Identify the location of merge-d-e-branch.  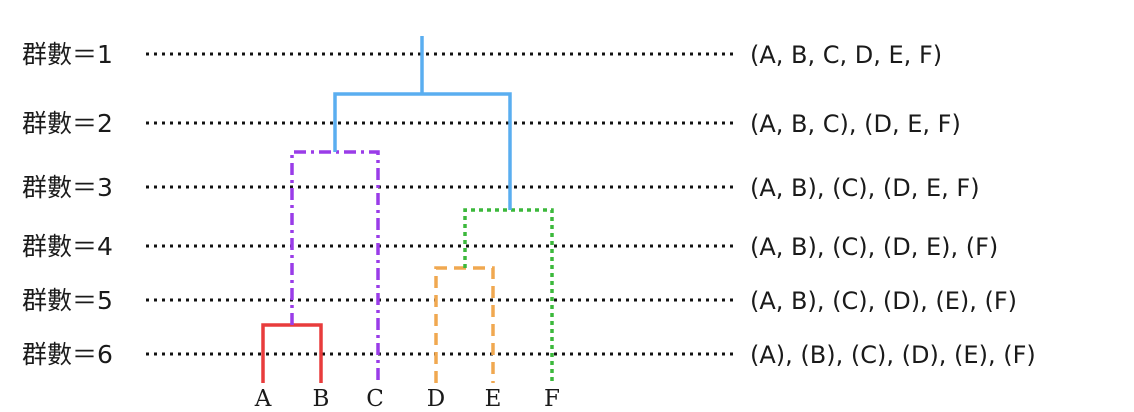
(464, 324).